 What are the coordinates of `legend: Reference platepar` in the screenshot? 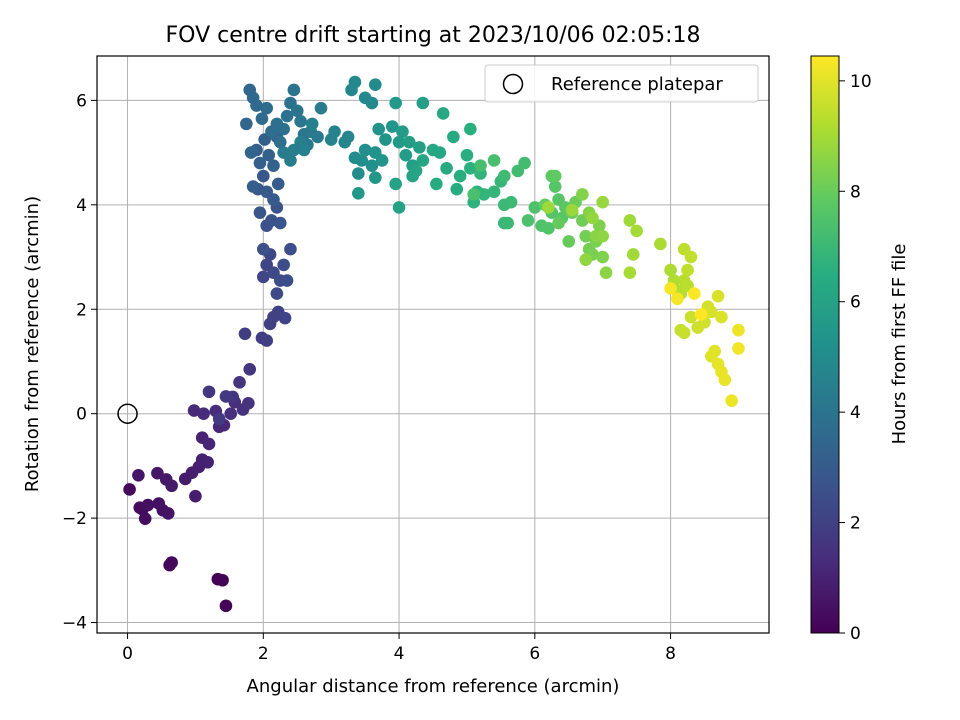 It's located at (621, 83).